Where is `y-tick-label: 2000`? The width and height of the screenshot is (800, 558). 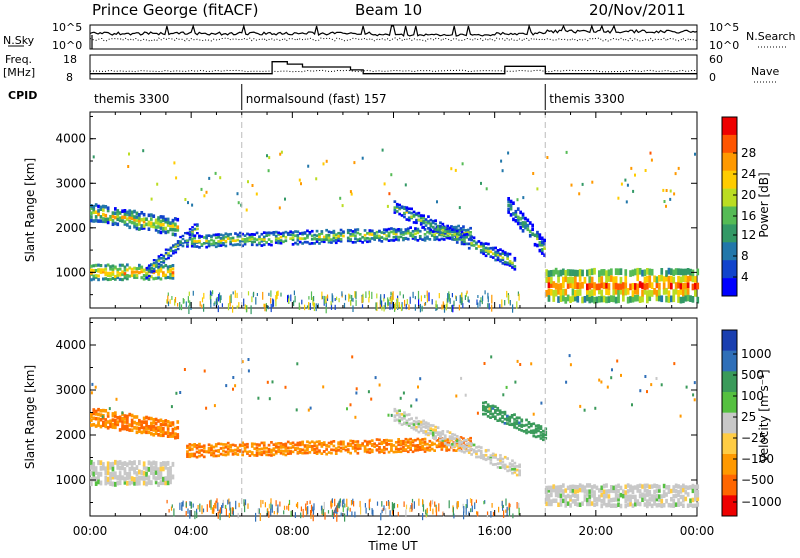
y-tick-label: 2000 is located at coordinates (70, 228).